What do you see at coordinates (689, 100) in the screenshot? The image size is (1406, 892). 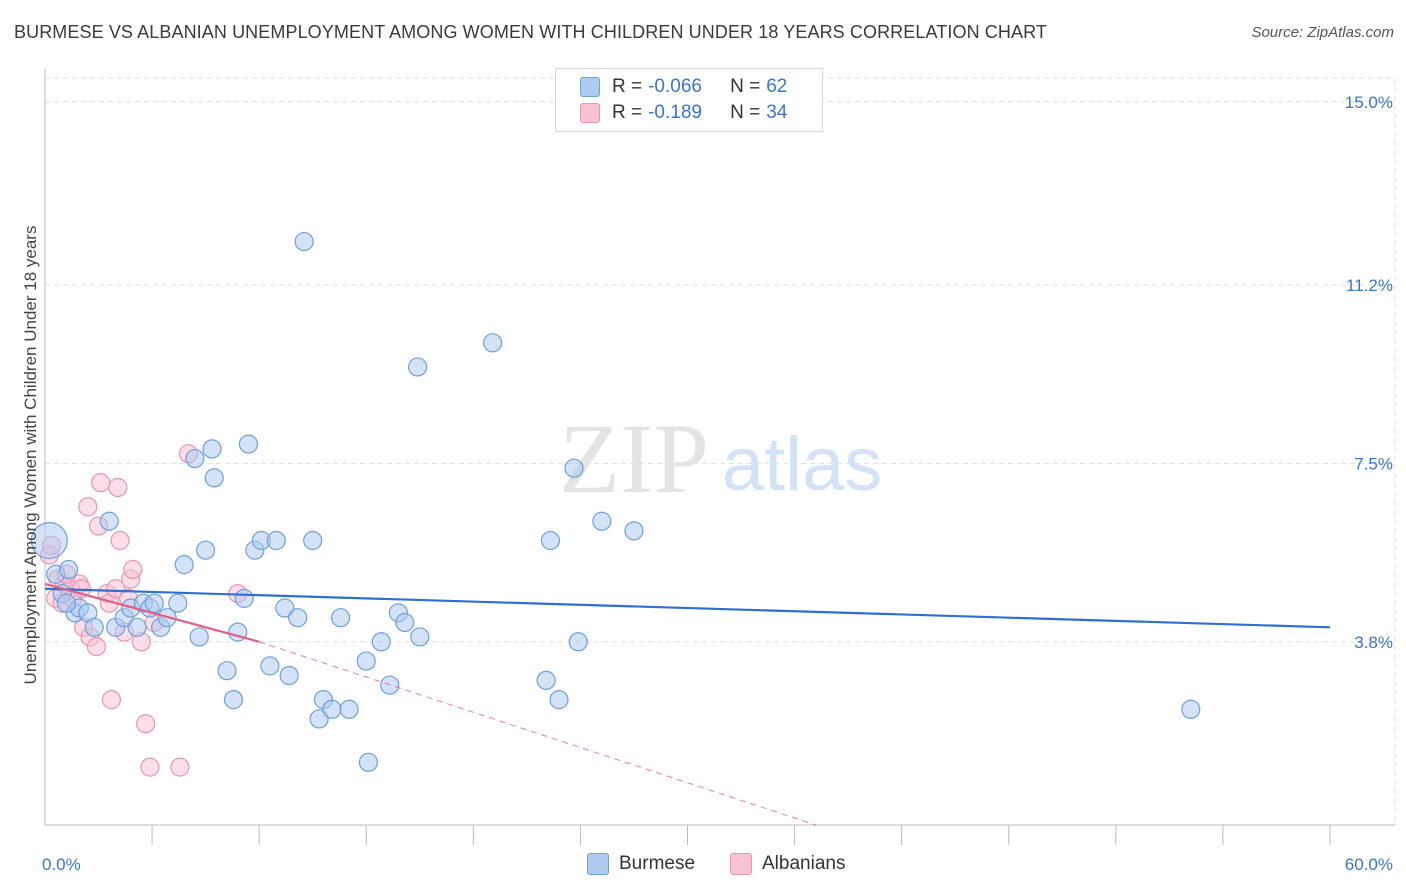 I see `correlation-legend: R = -0.066 N = 62 R = -0.189 N = 34` at bounding box center [689, 100].